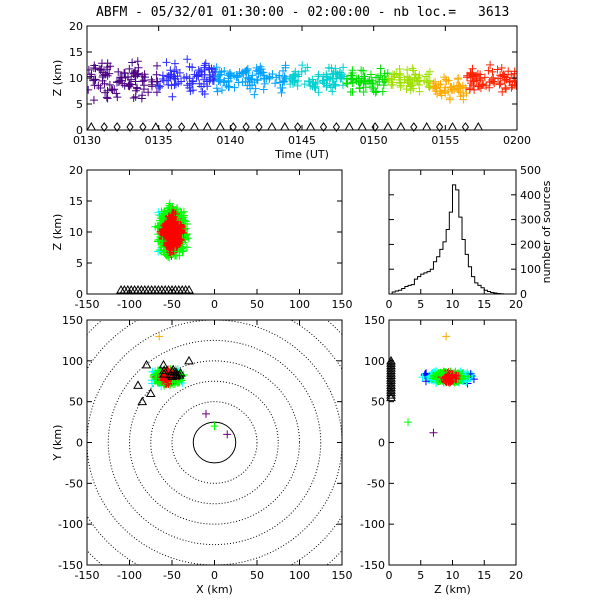 Image resolution: width=600 pixels, height=600 pixels. What do you see at coordinates (389, 575) in the screenshot?
I see `x-tick-label: 0` at bounding box center [389, 575].